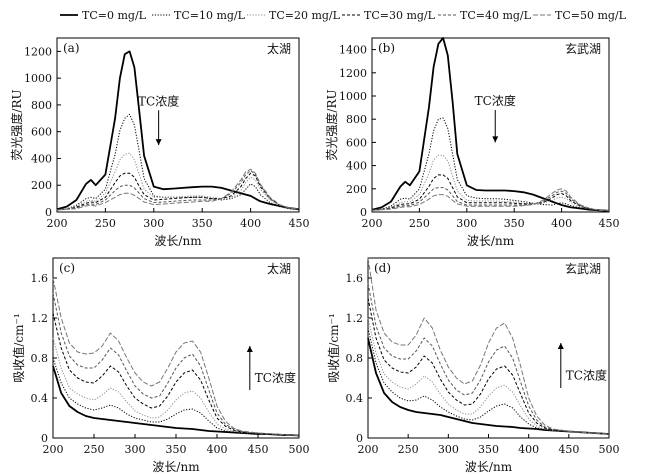  Describe the element at coordinates (114, 15) in the screenshot. I see `legend-label: TC=0 mg/L` at that location.